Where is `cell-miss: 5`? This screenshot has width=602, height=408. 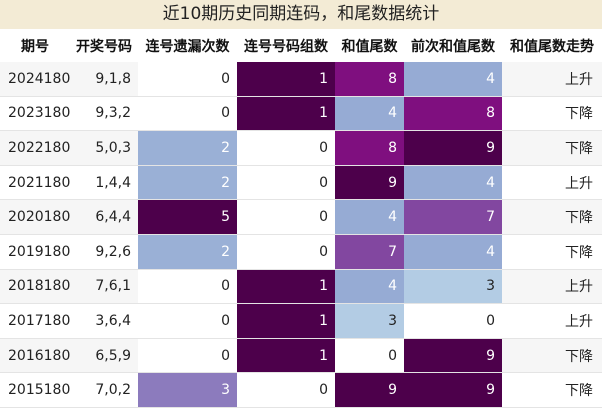 cell-miss: 5 is located at coordinates (187, 217).